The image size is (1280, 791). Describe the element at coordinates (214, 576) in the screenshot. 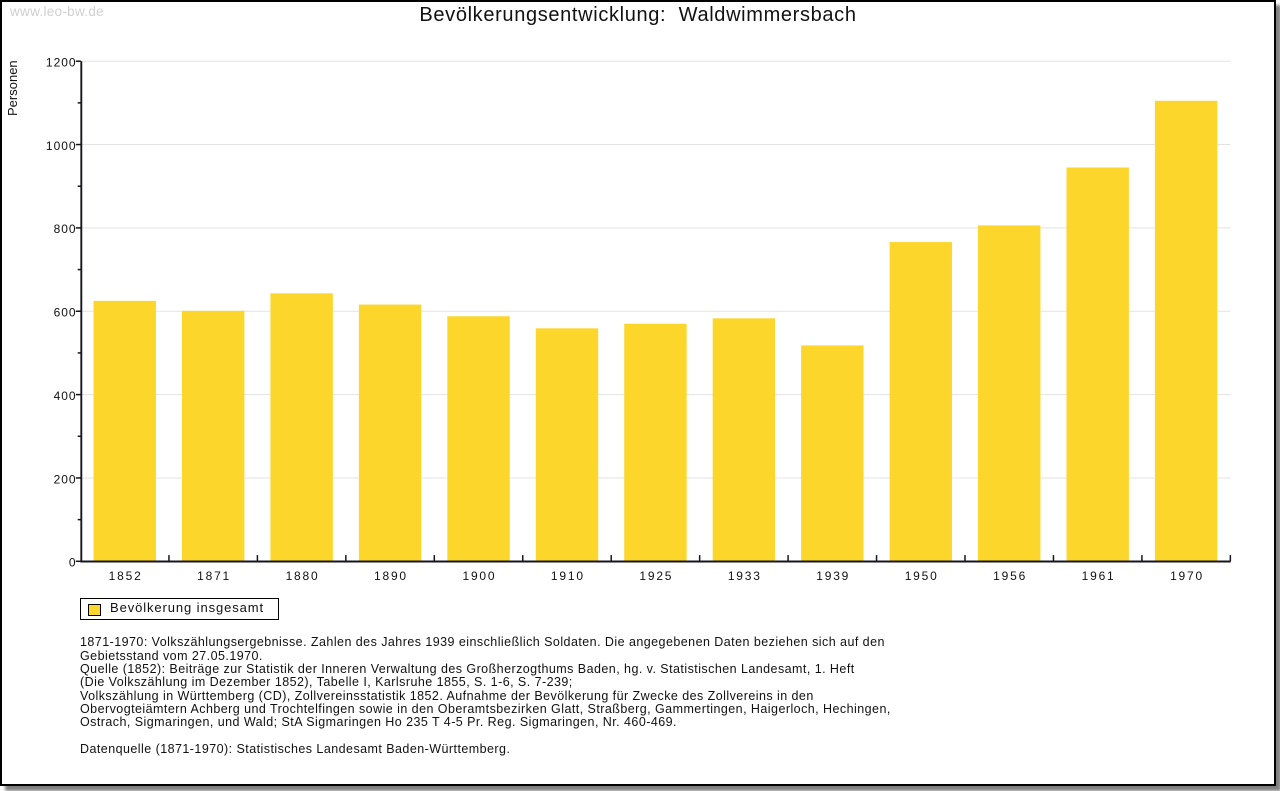

I see `svg-text: 1871` at that location.